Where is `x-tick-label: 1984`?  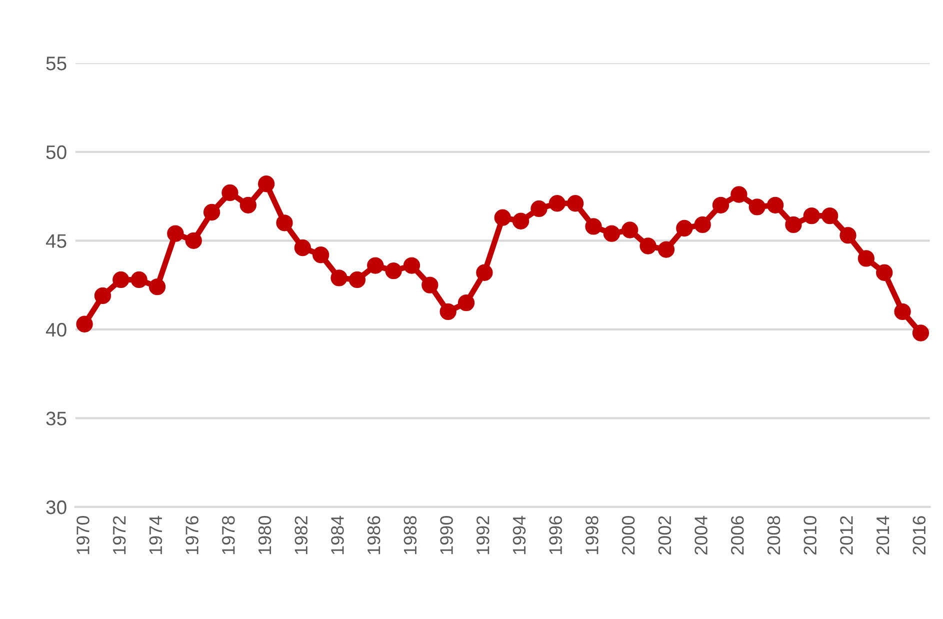 x-tick-label: 1984 is located at coordinates (337, 535).